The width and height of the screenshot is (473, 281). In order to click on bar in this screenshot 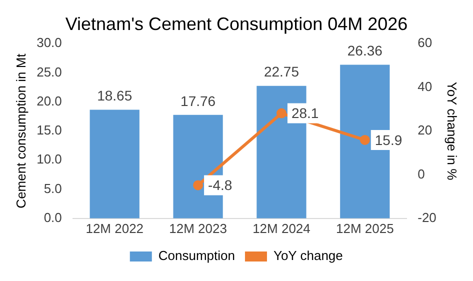, I will do `click(115, 164)`.